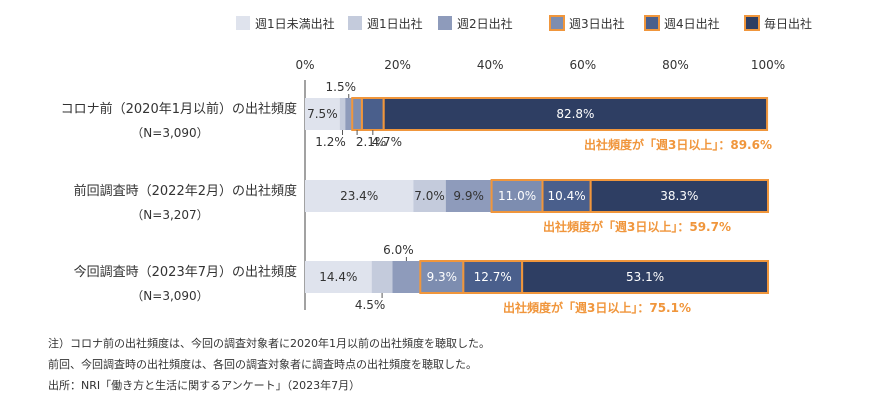 The image size is (883, 401). I want to click on footnote-2: 前回、今回調査時の出社頻度は、各回の調査対象者に調査時点の出社頻度を聴取した。, so click(262, 364).